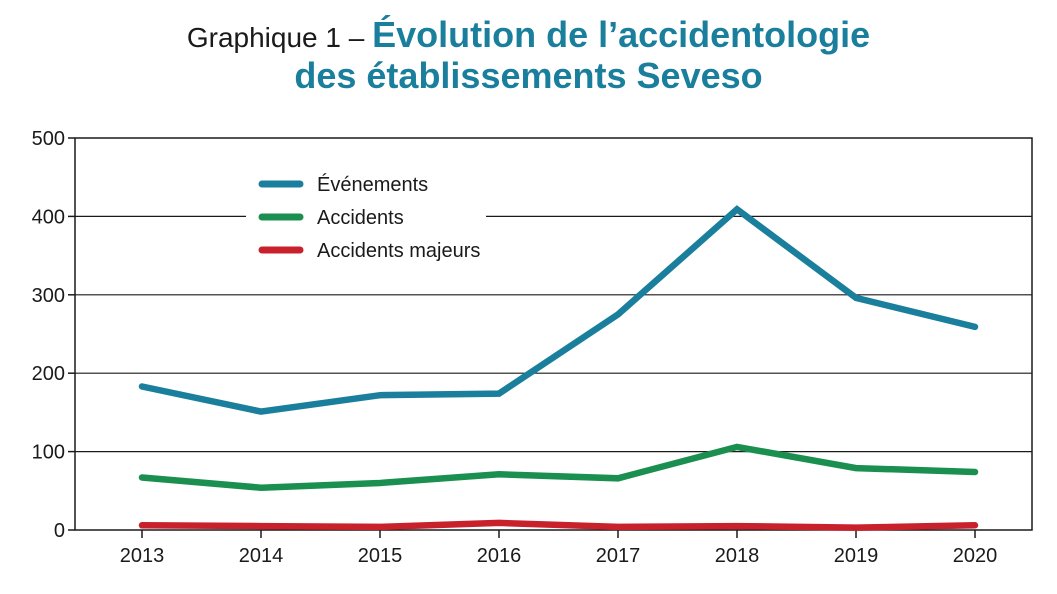 The height and width of the screenshot is (594, 1057). Describe the element at coordinates (360, 218) in the screenshot. I see `legend-label-1: Accidents` at that location.